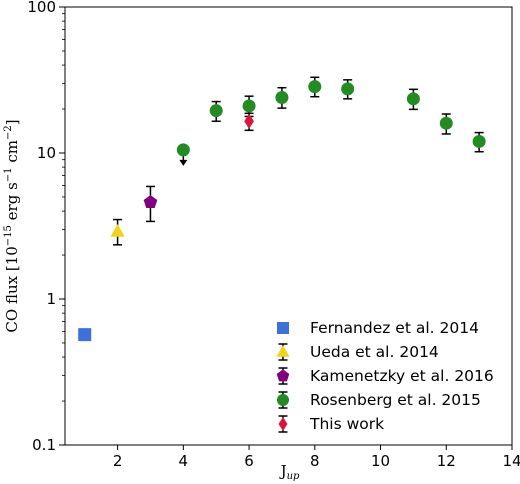 The image size is (520, 484). What do you see at coordinates (51, 299) in the screenshot?
I see `y-tick-label: 1` at bounding box center [51, 299].